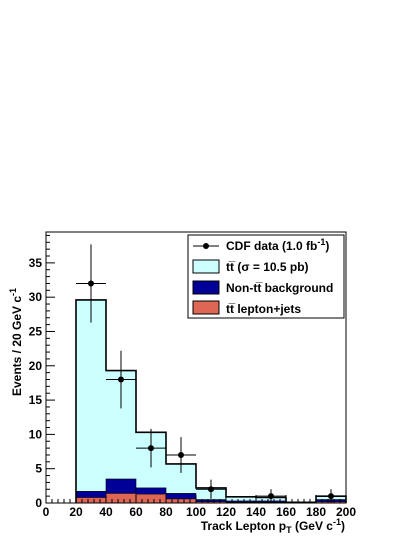 This screenshot has width=415, height=537. I want to click on x-tick-label: 180, so click(316, 512).